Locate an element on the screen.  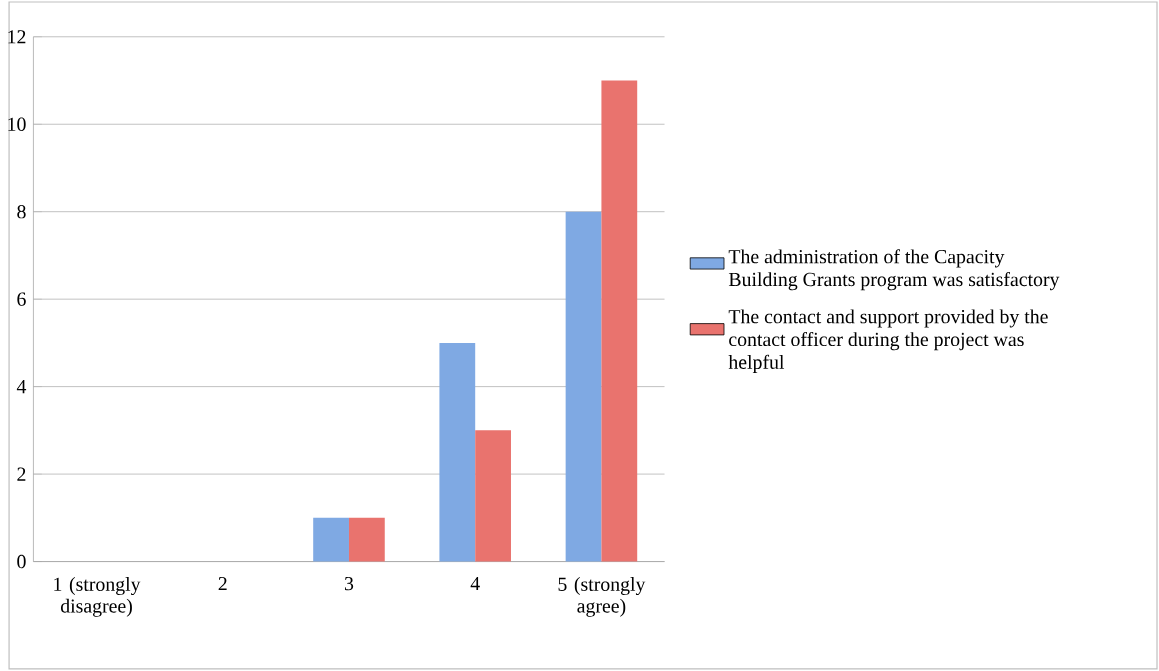
x-tick-label: 5 (strongly agree) is located at coordinates (602, 597).